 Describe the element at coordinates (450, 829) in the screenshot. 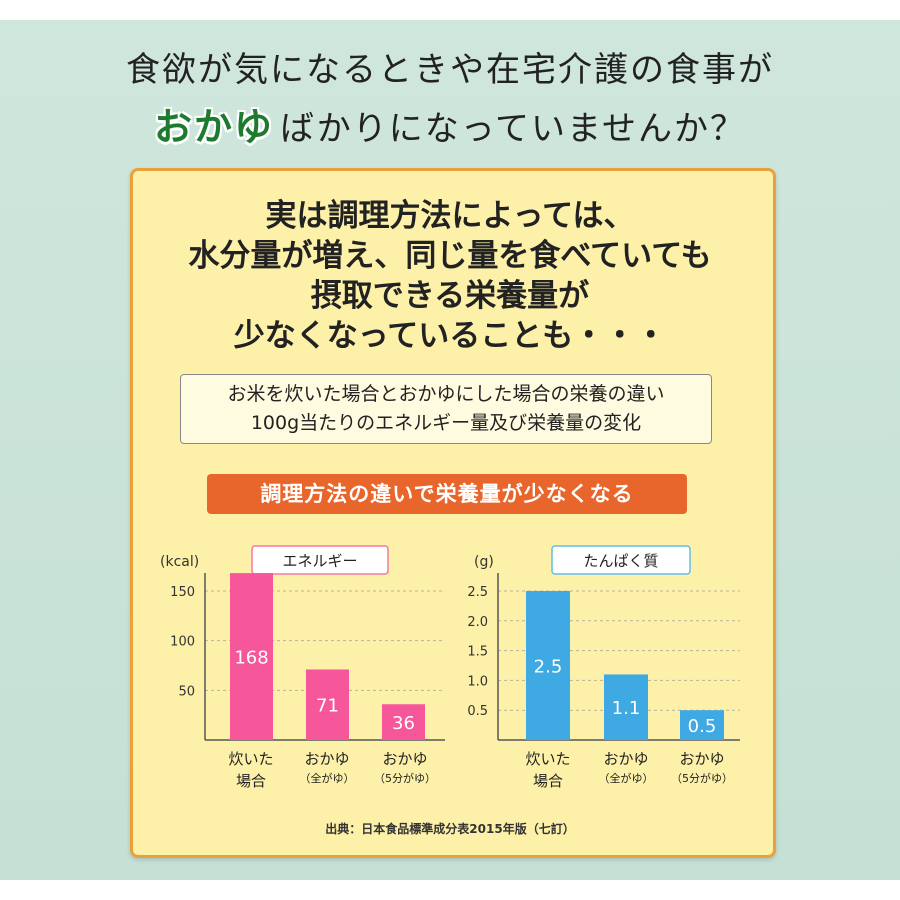

I see `source-citation: 出典：日本食品標準成分表2015年版（七訂）` at that location.